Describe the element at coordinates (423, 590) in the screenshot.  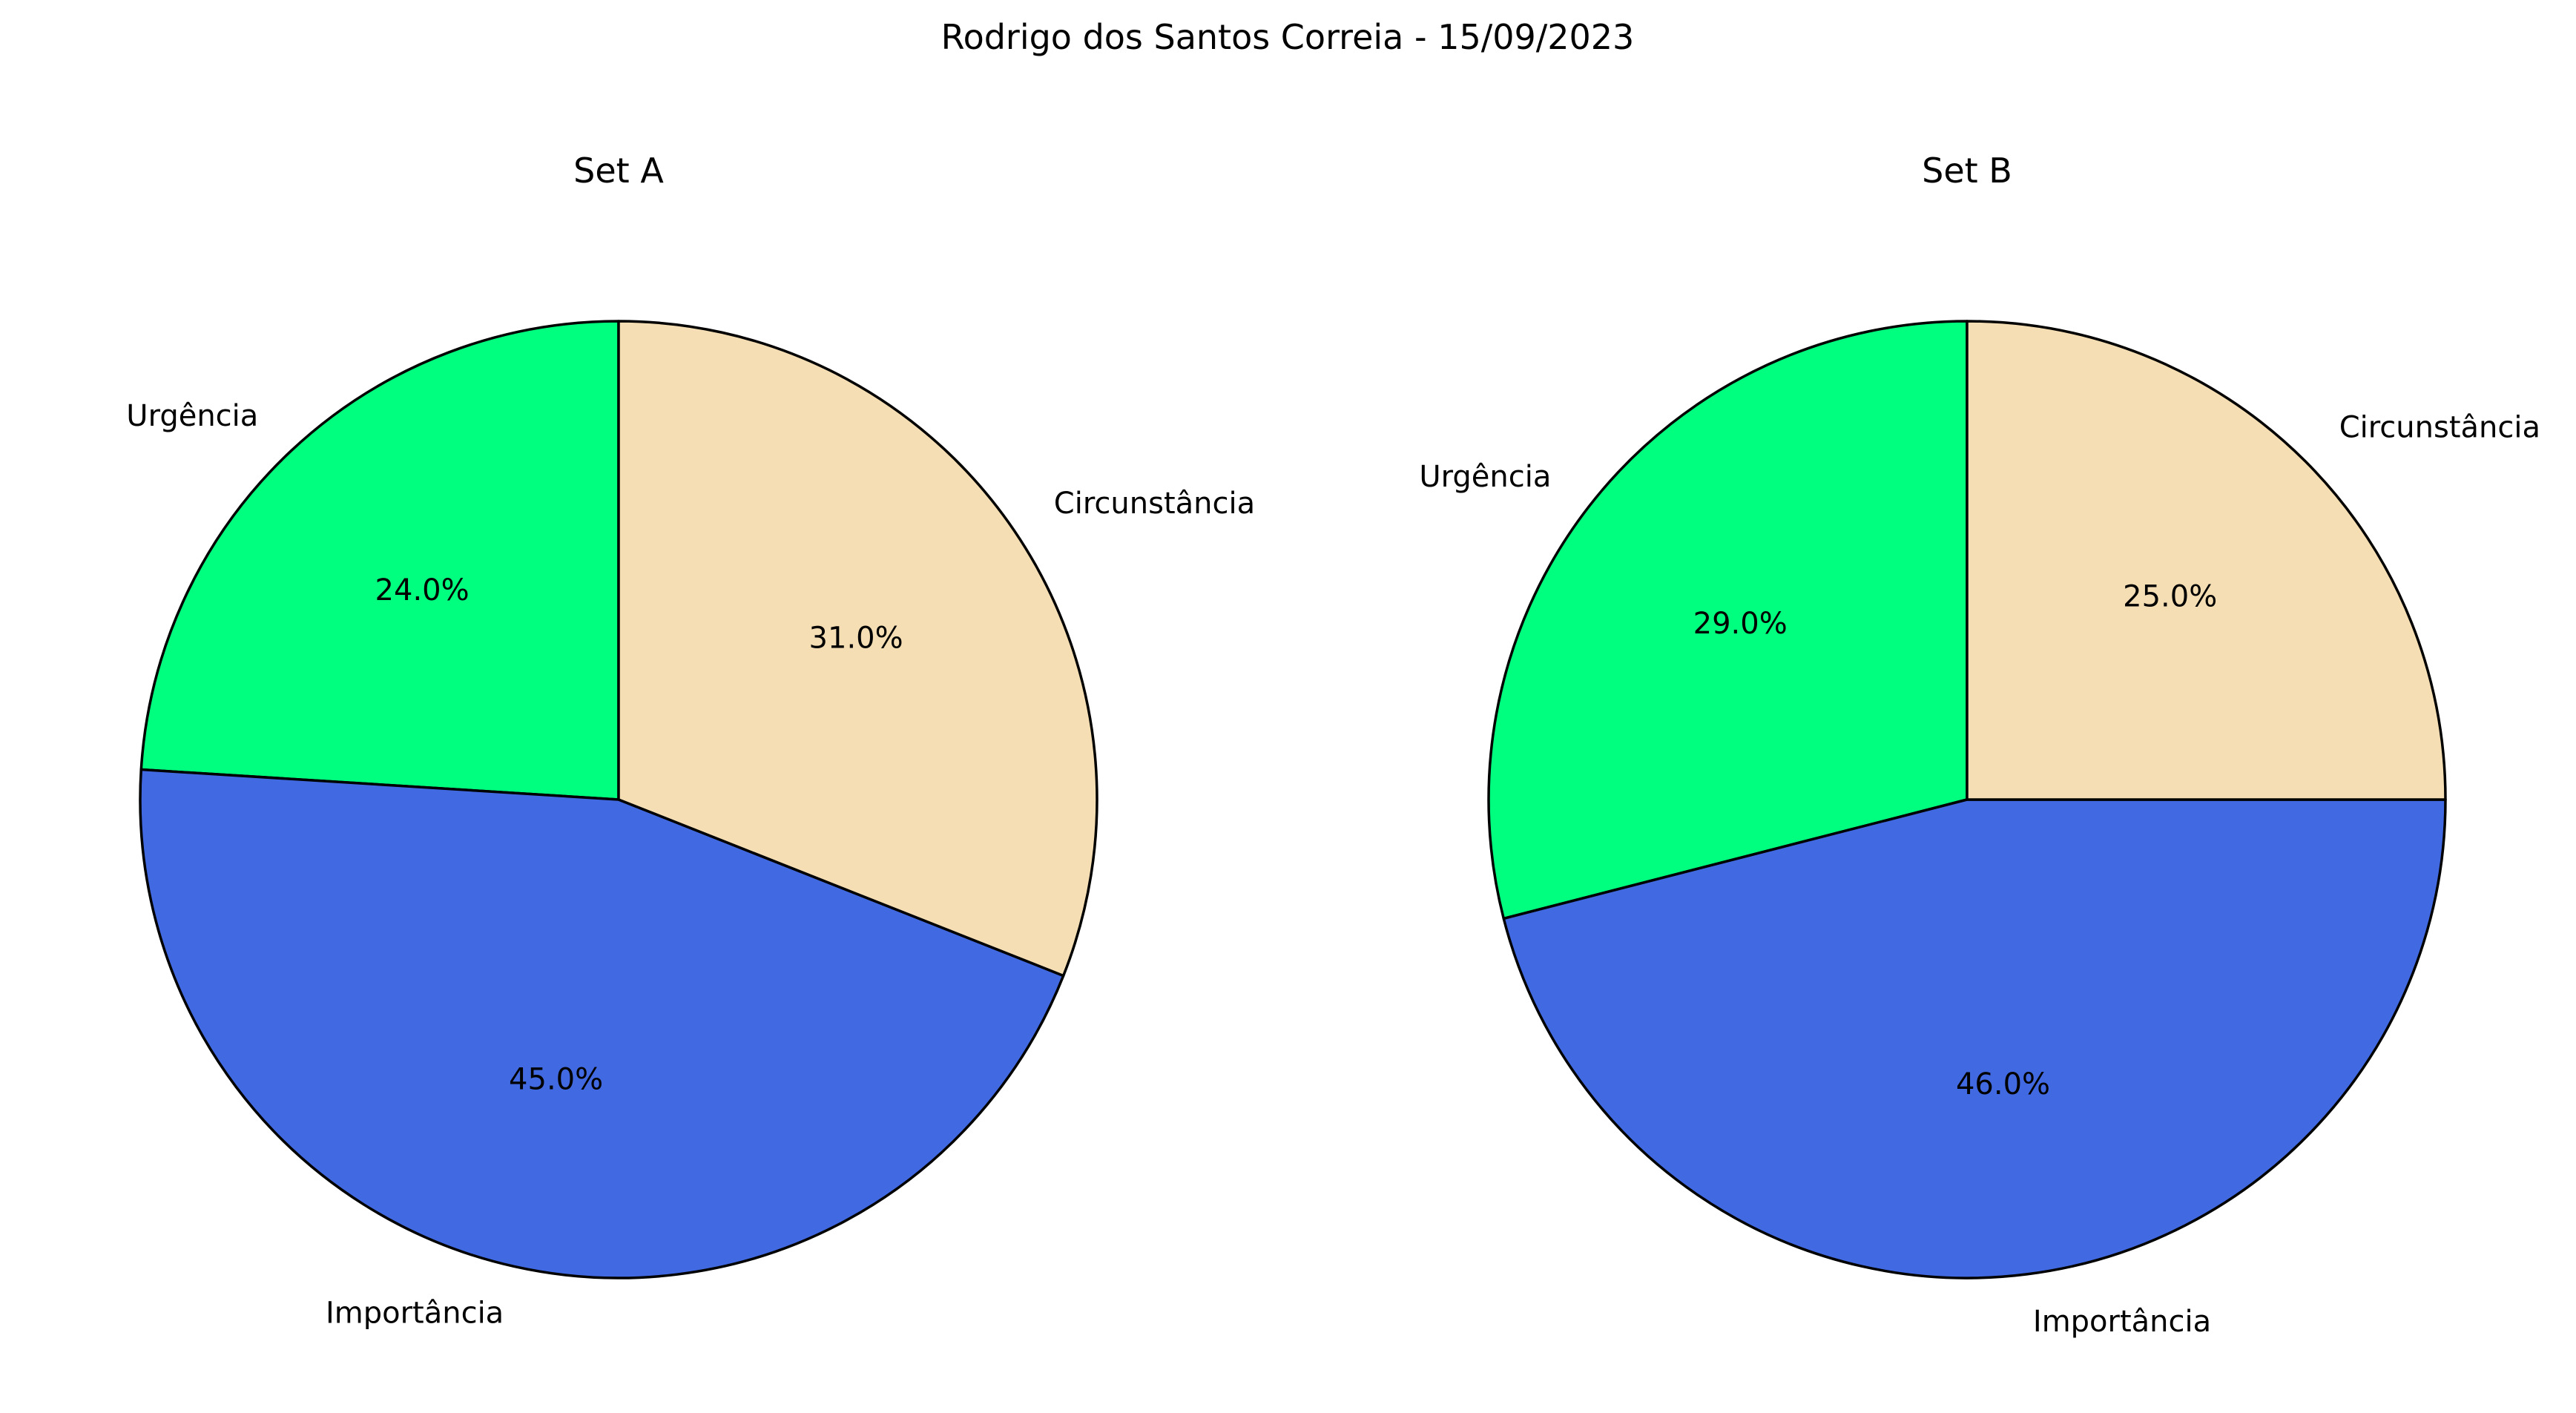
I see `slice-value-set-a-urgencia: 24.0%` at that location.